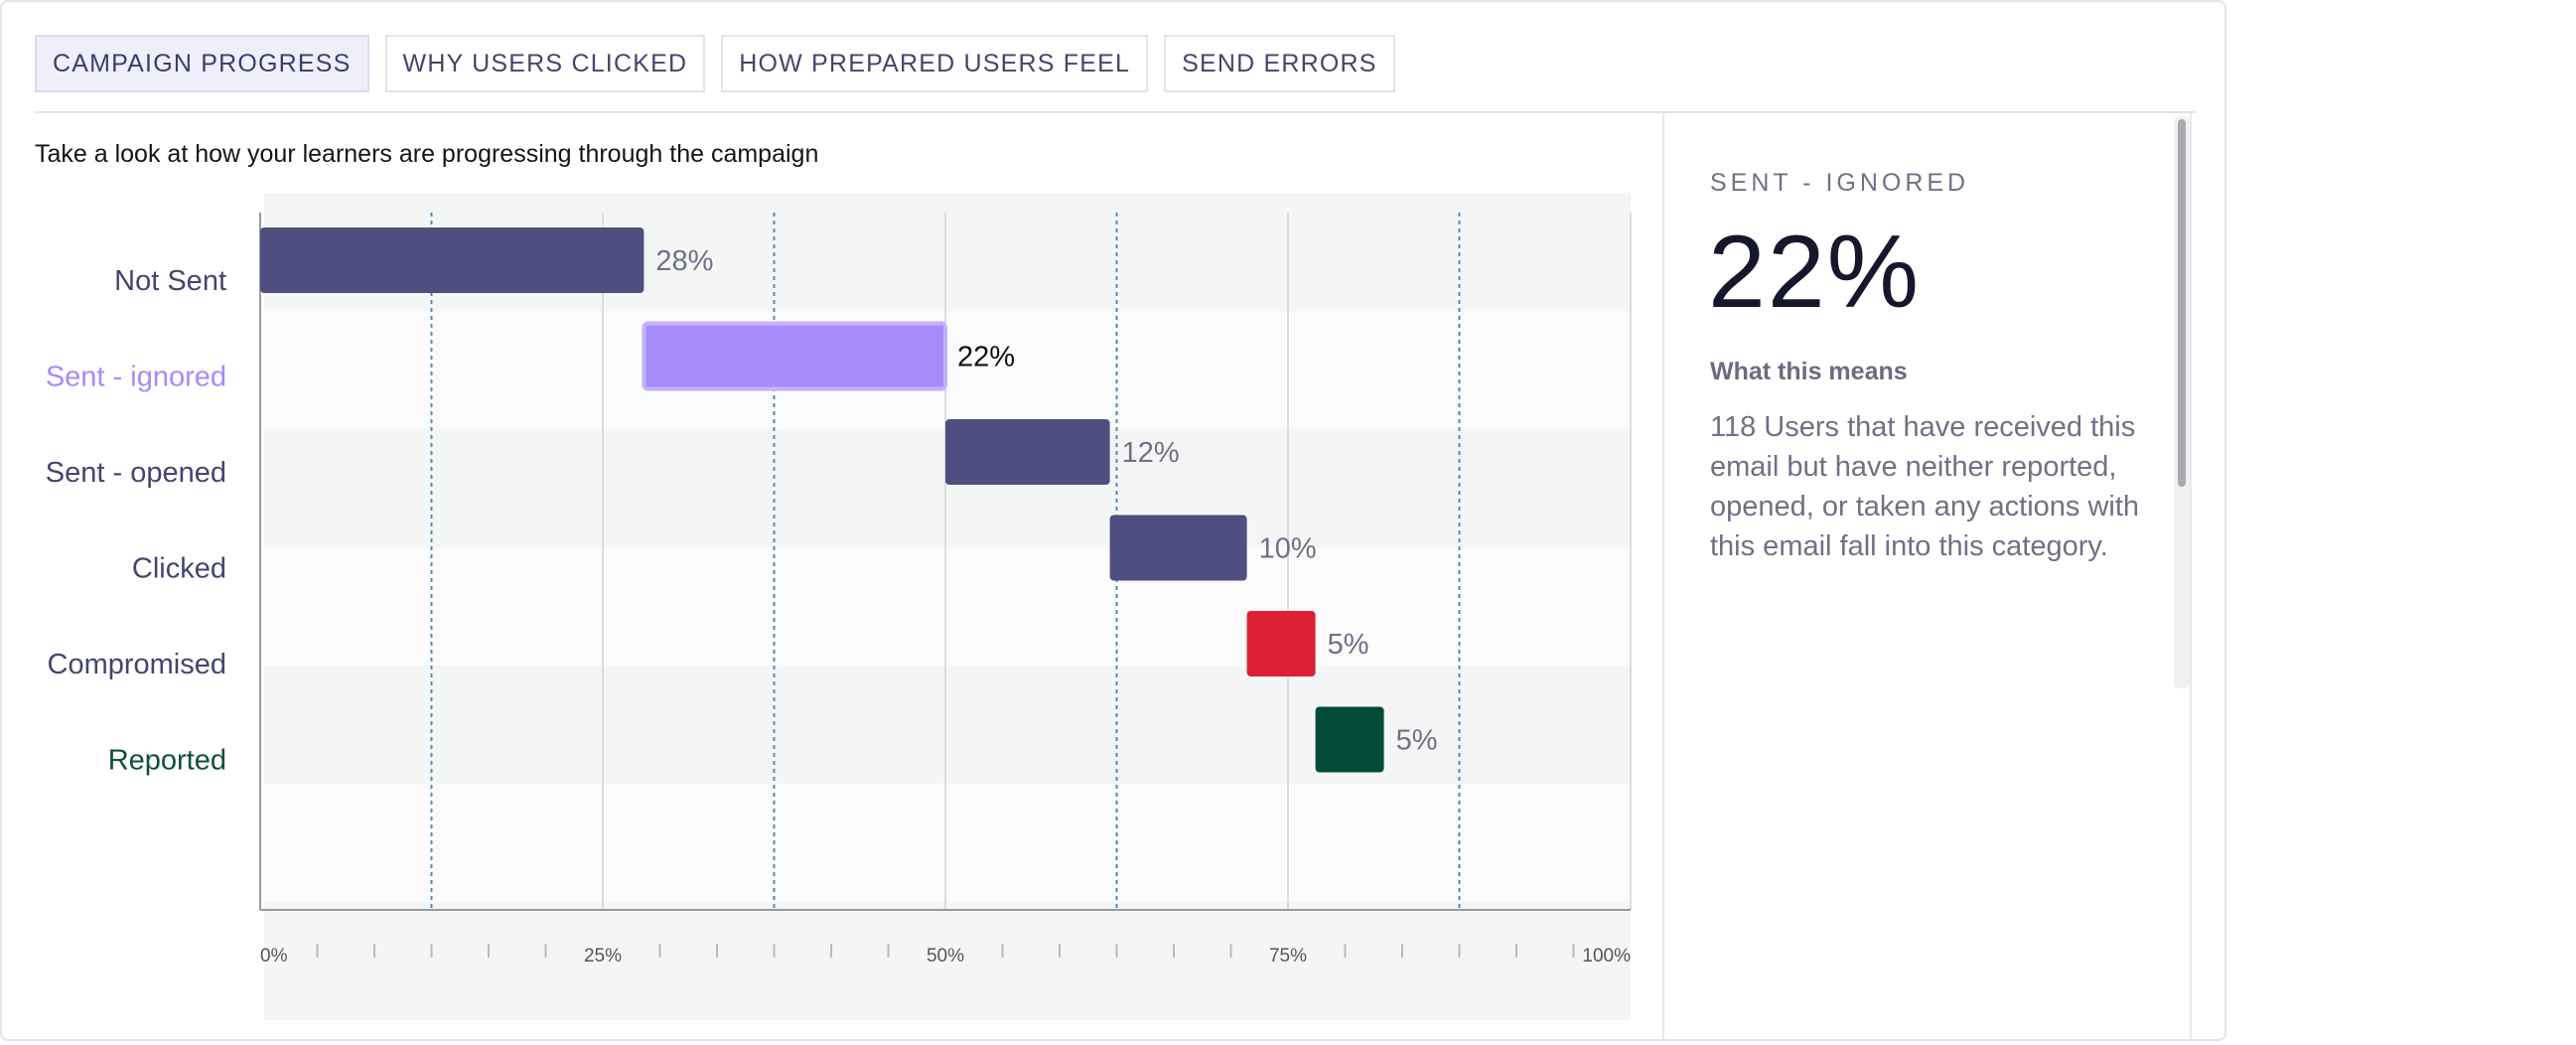 The width and height of the screenshot is (2576, 1045). Describe the element at coordinates (1279, 63) in the screenshot. I see `tab-send-errors: SEND ERRORS` at that location.